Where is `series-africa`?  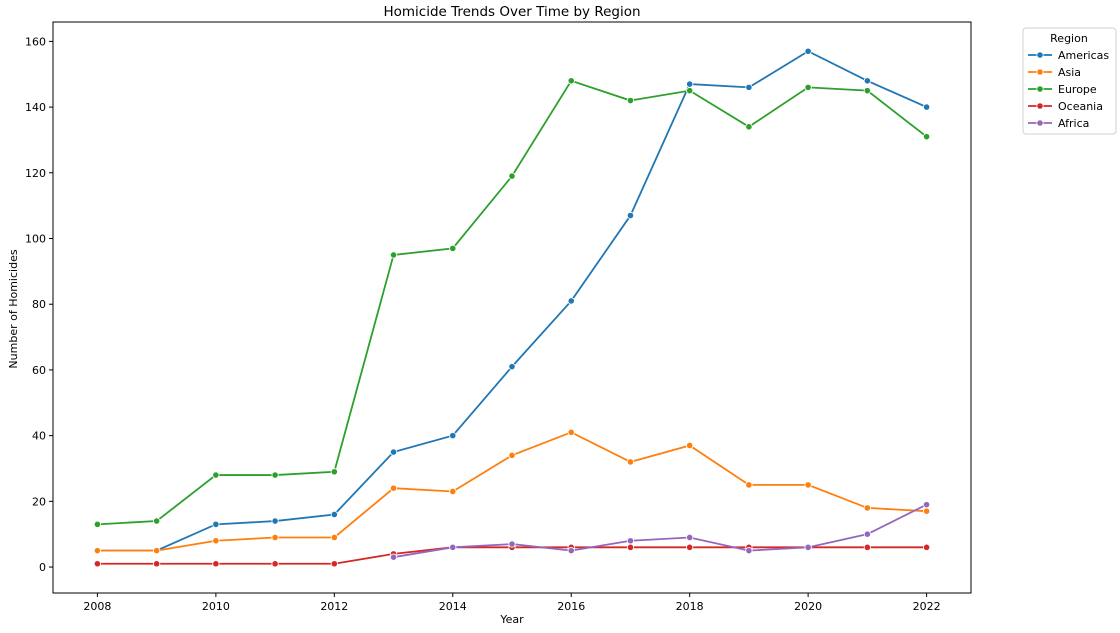
series-africa is located at coordinates (660, 531).